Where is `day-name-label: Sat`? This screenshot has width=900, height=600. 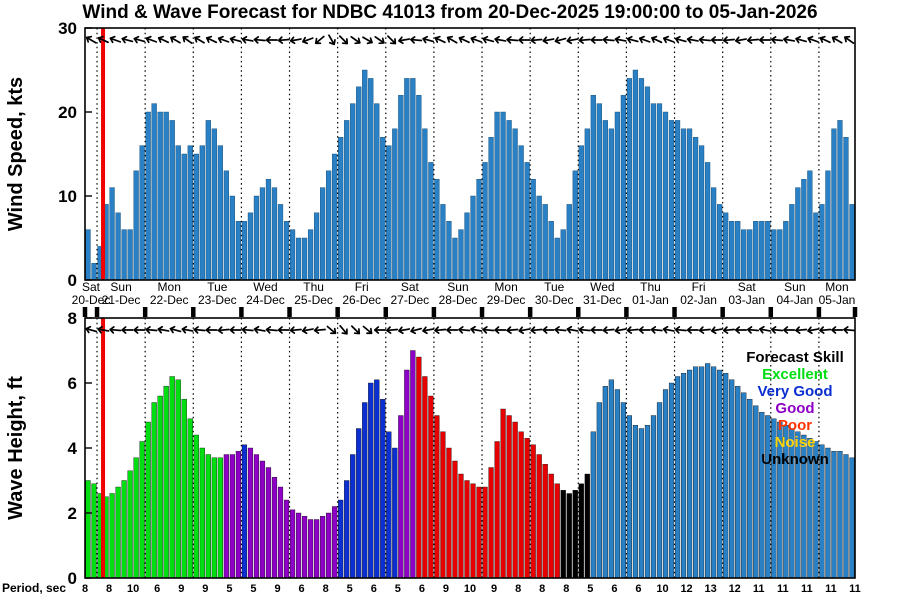
day-name-label: Sat is located at coordinates (410, 287).